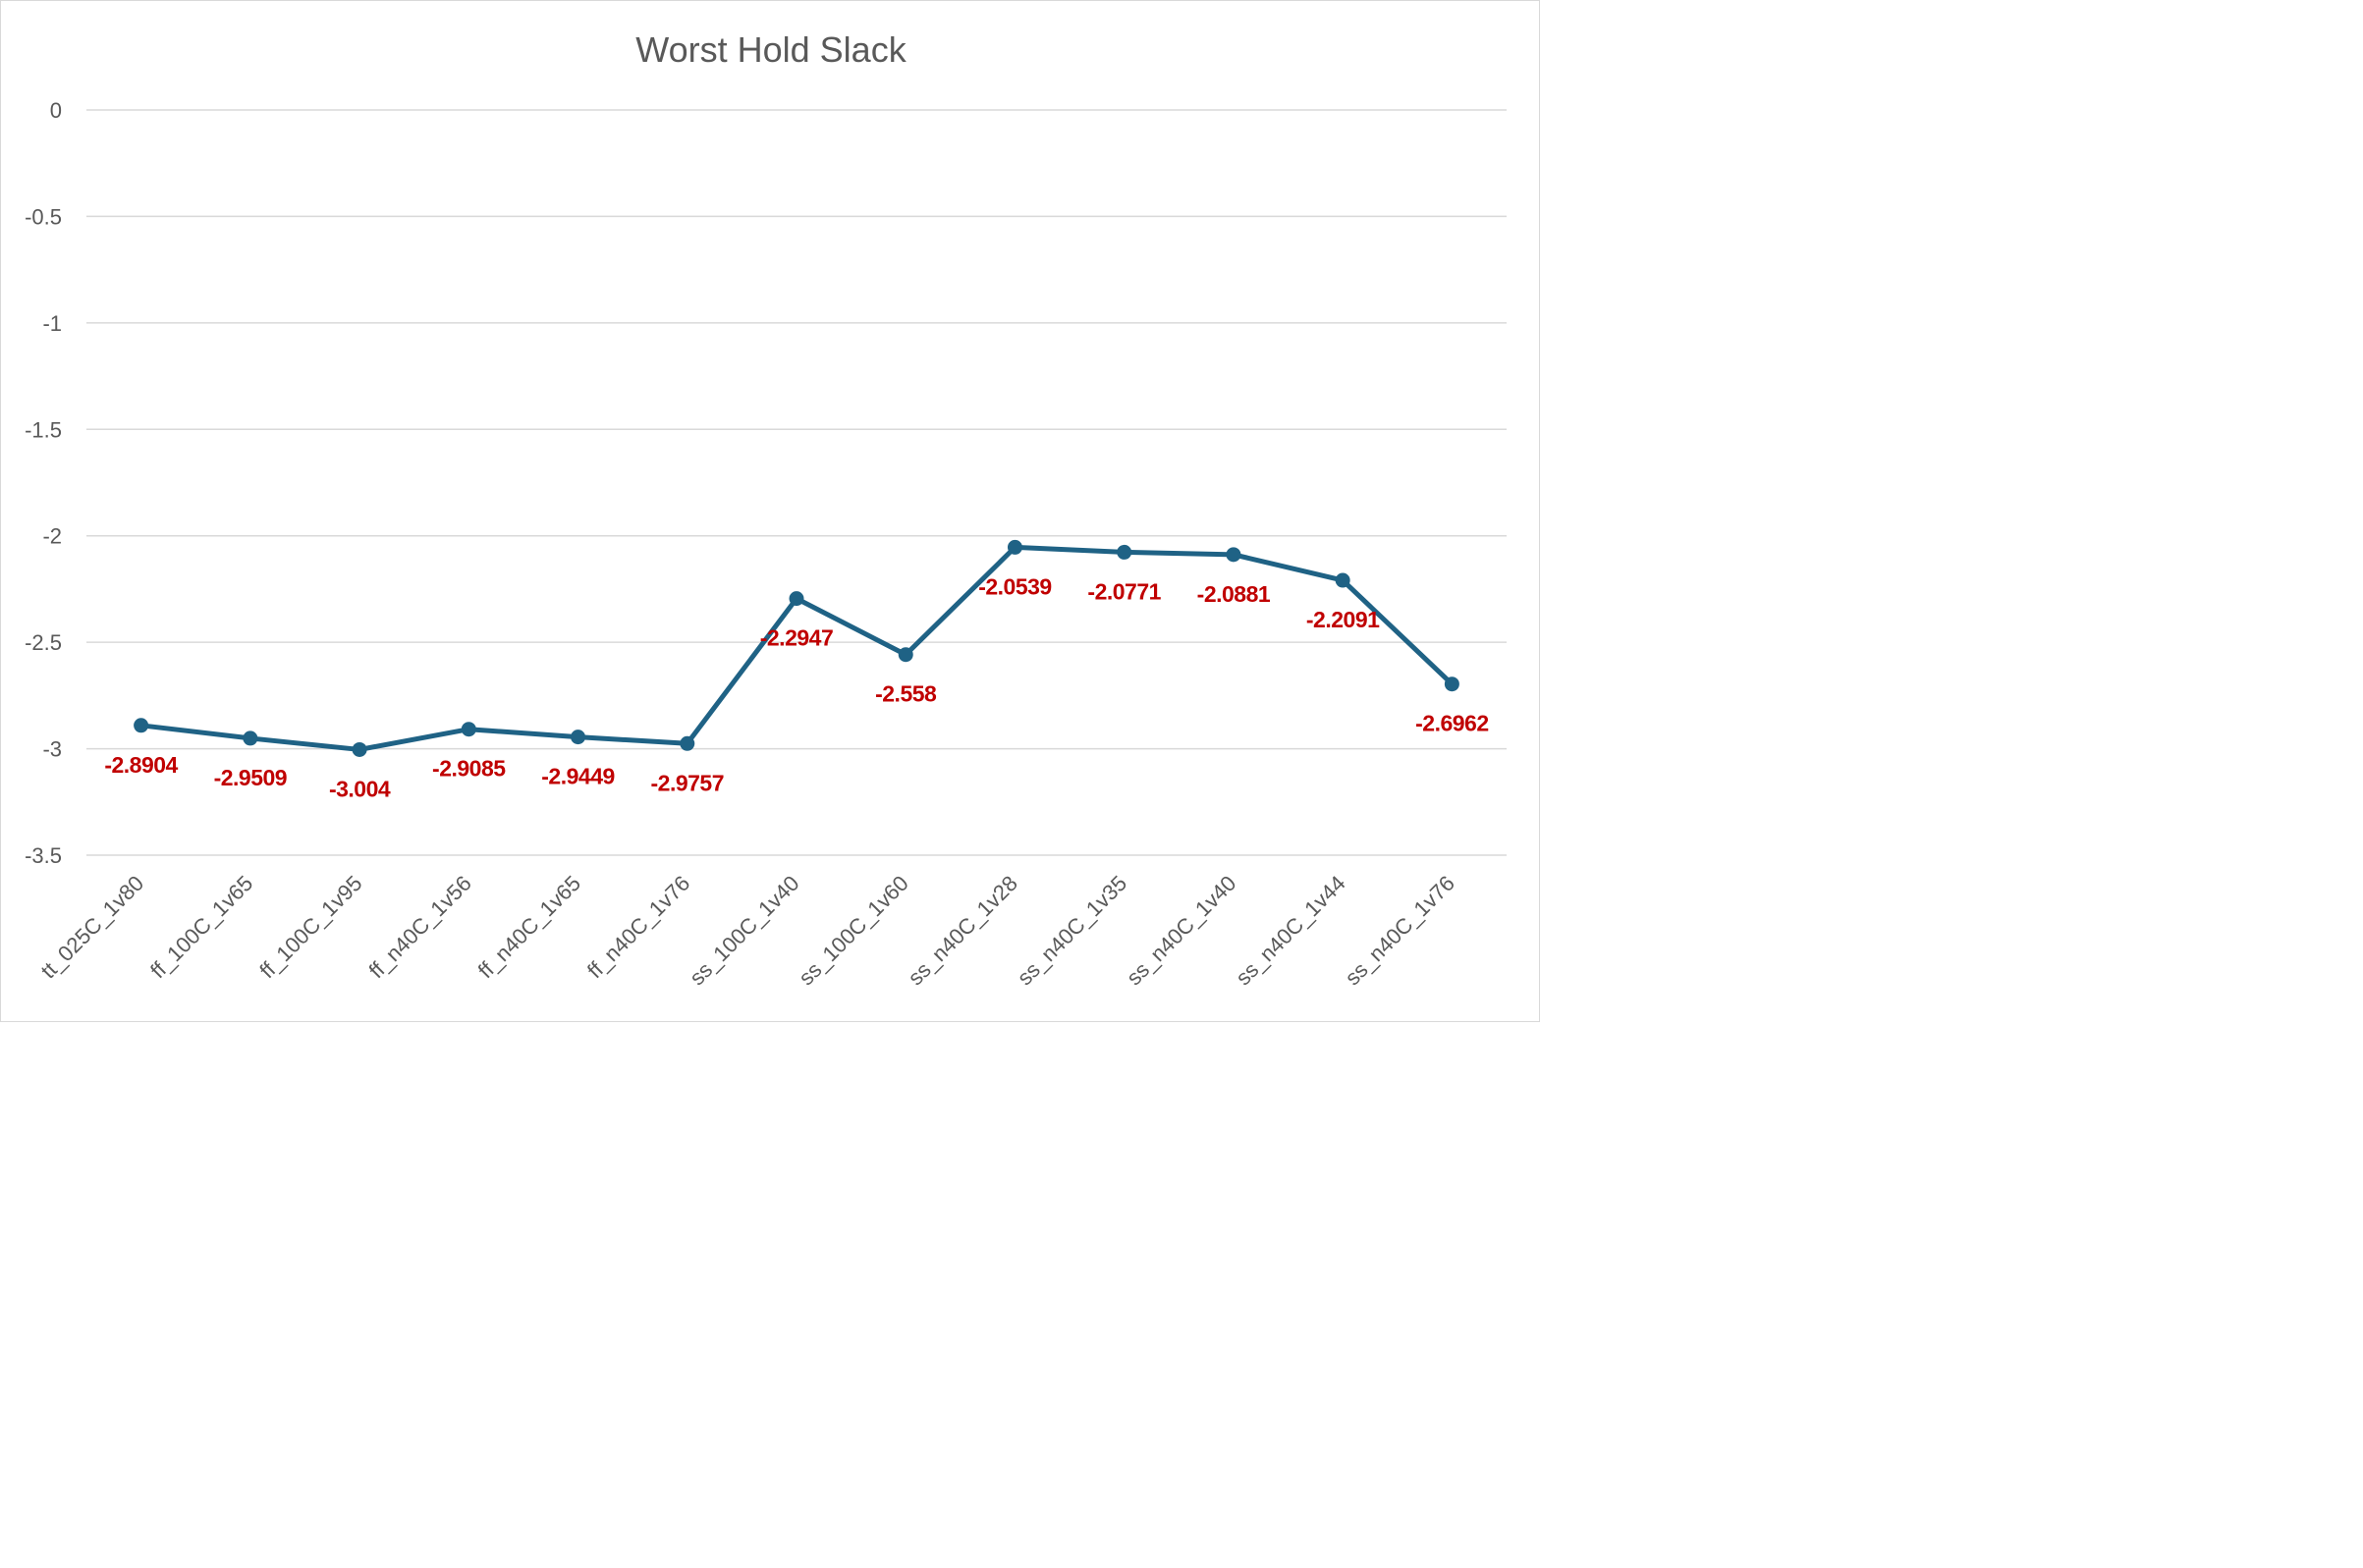  What do you see at coordinates (529, 927) in the screenshot?
I see `x-tick-label: ff_n40C_1v65` at bounding box center [529, 927].